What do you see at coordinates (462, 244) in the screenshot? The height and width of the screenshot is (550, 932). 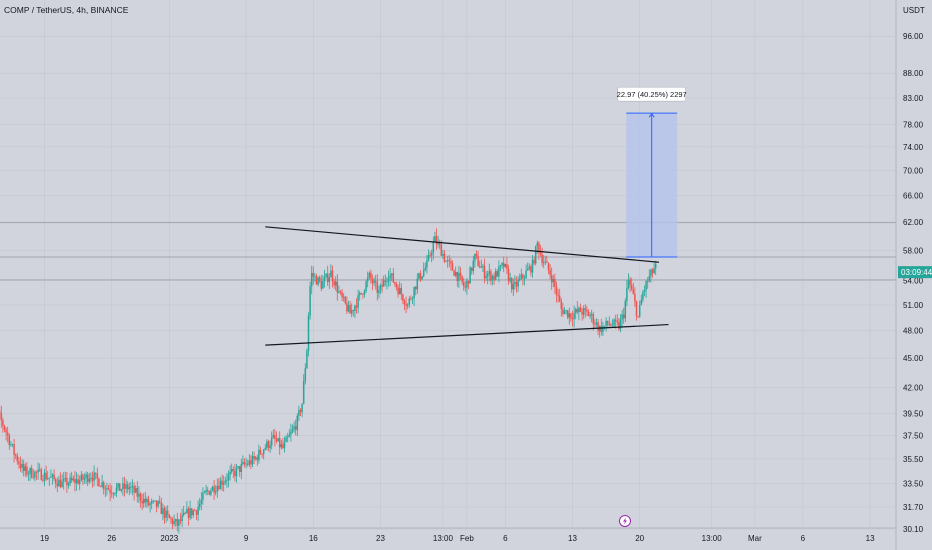 I see `resistance-trendline` at bounding box center [462, 244].